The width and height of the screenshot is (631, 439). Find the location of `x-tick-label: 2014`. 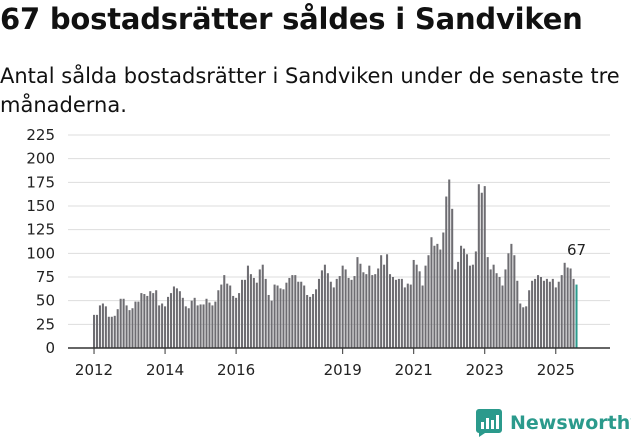

x-tick-label: 2014 is located at coordinates (165, 370).